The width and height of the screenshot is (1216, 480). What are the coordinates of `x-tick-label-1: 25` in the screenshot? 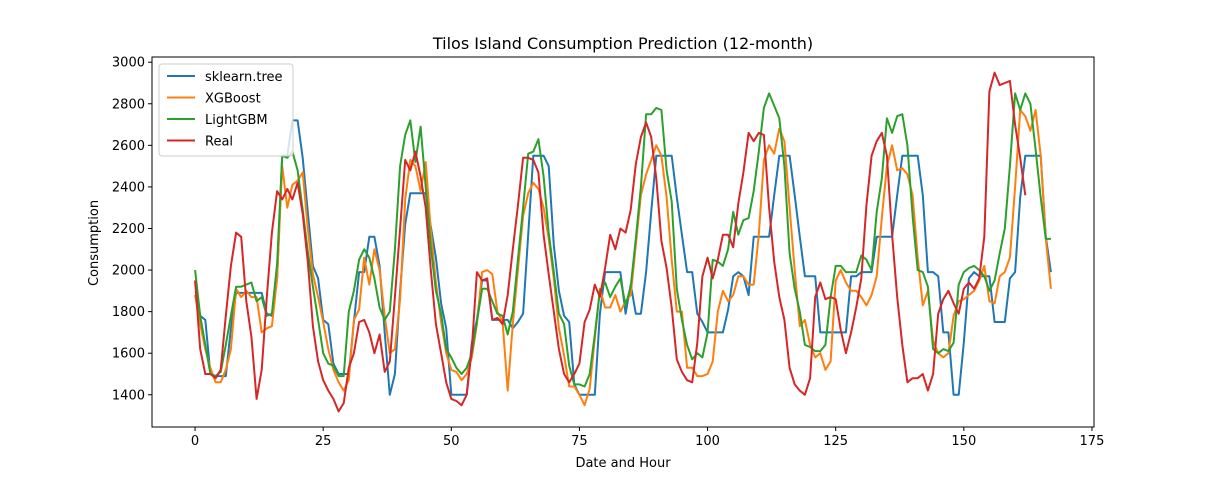 It's located at (323, 441).